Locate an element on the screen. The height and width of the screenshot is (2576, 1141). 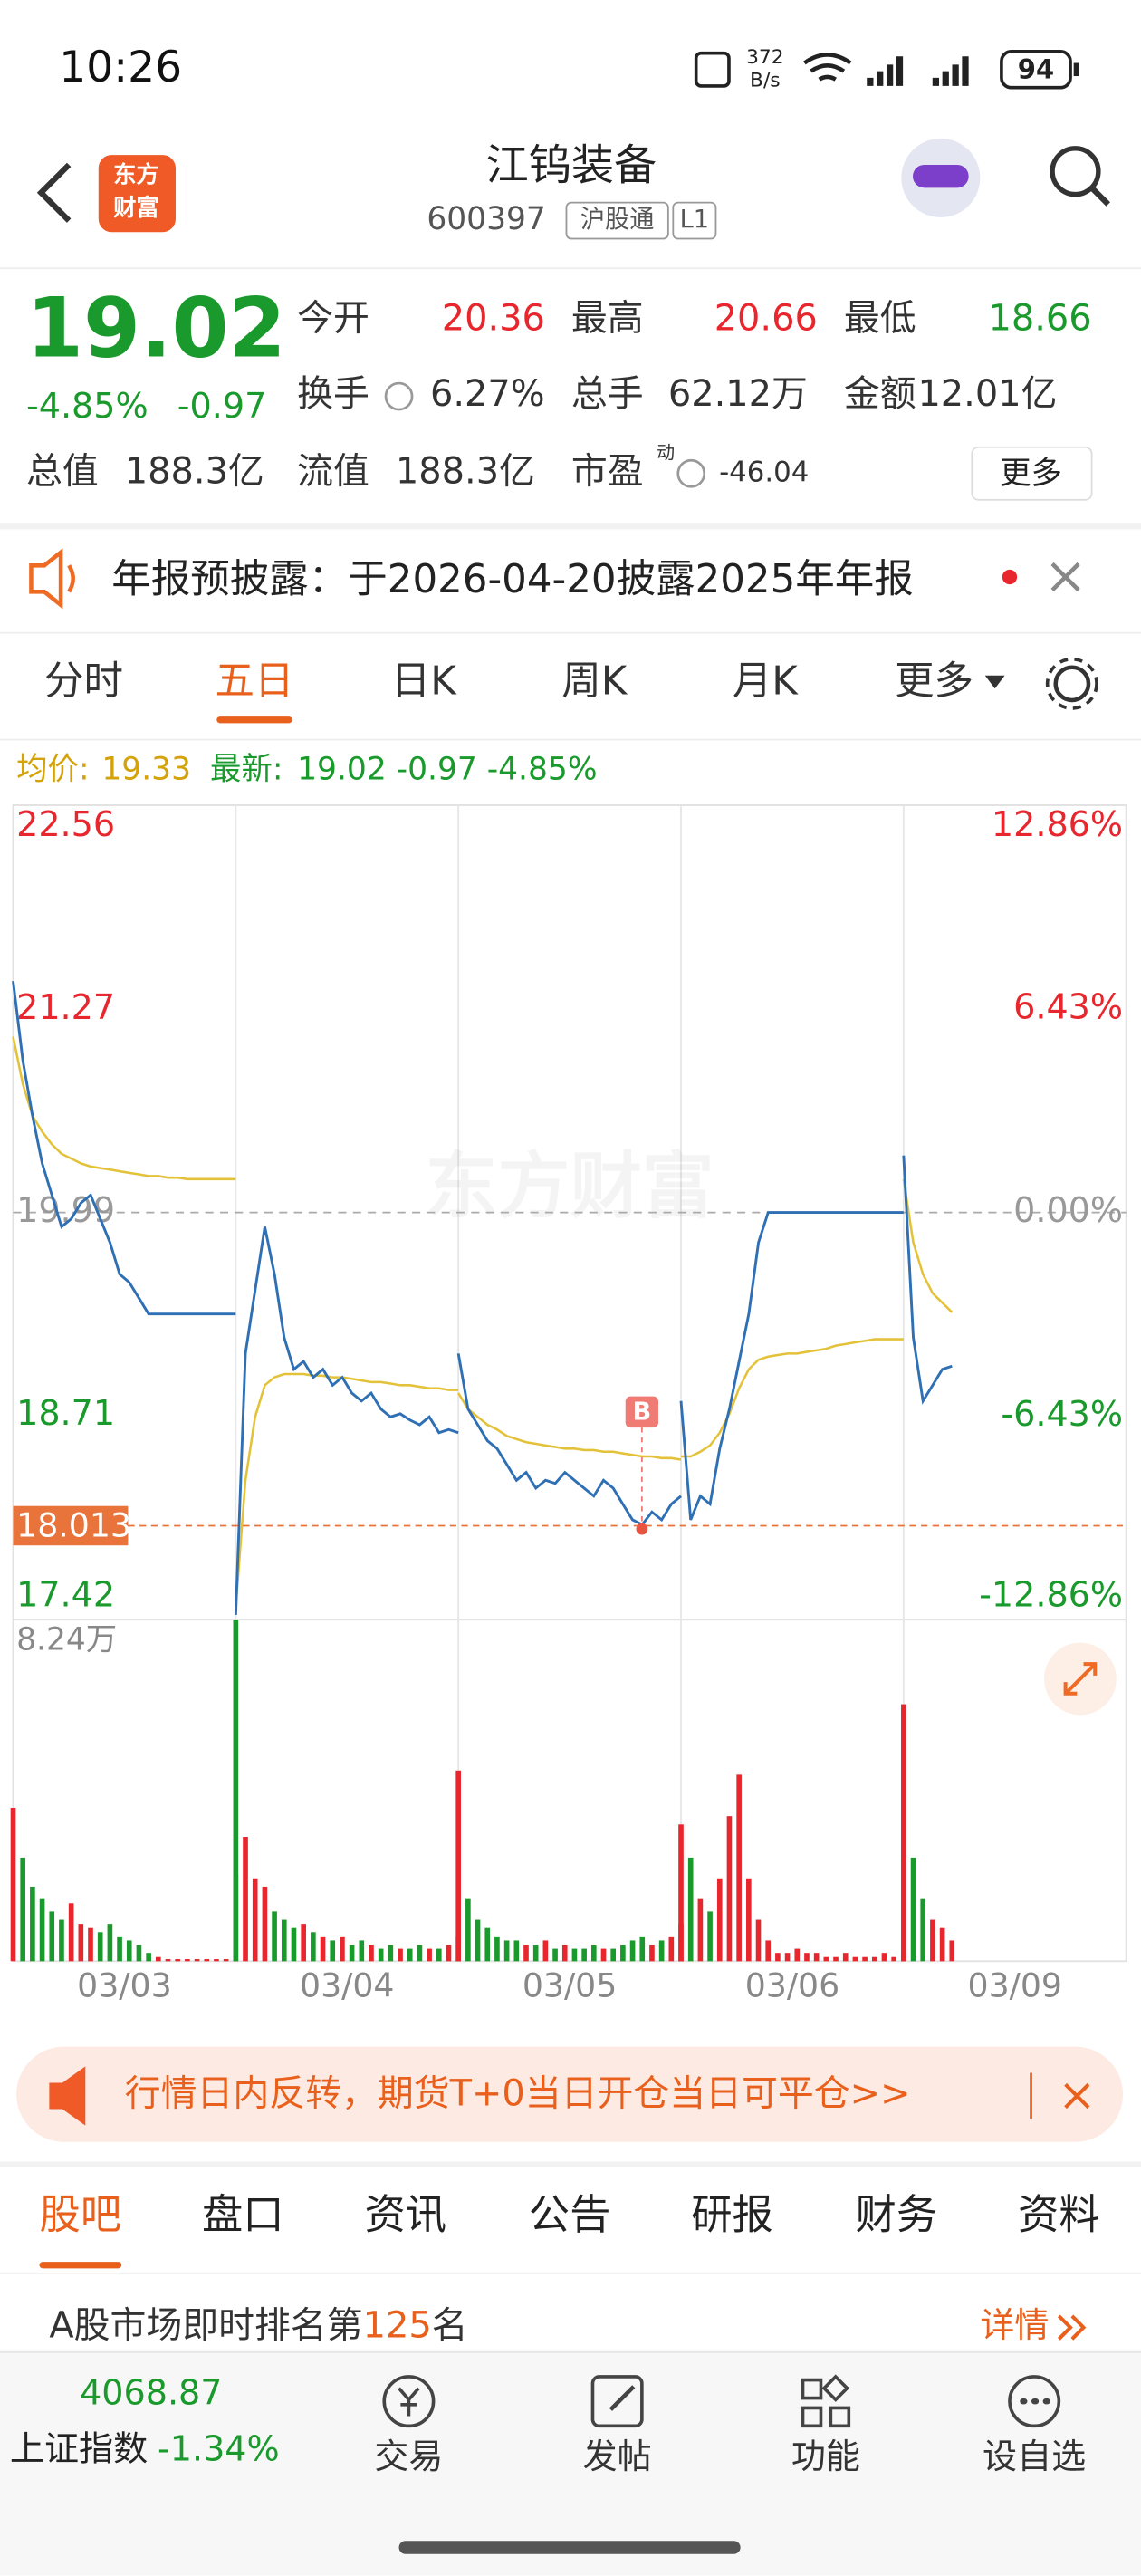
cost-label: 18.013 is located at coordinates (74, 1524).